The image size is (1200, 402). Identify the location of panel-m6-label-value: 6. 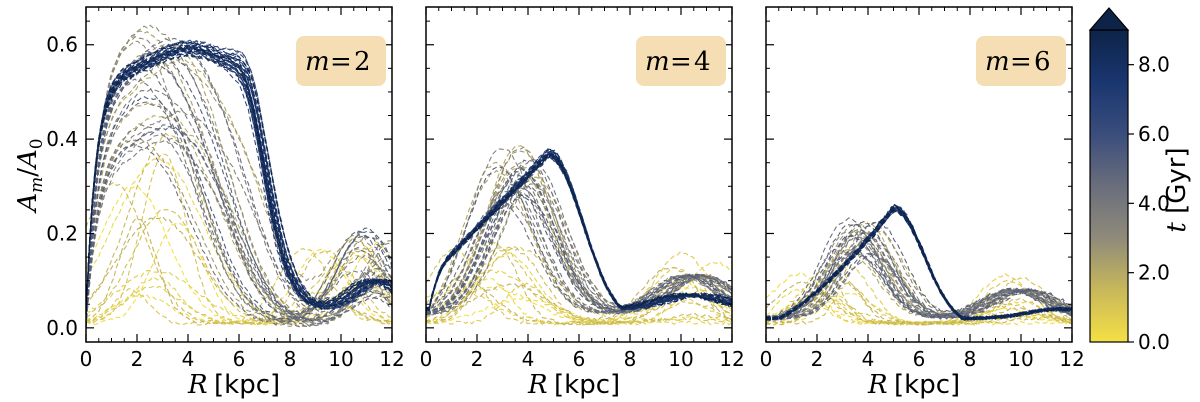
(1042, 62).